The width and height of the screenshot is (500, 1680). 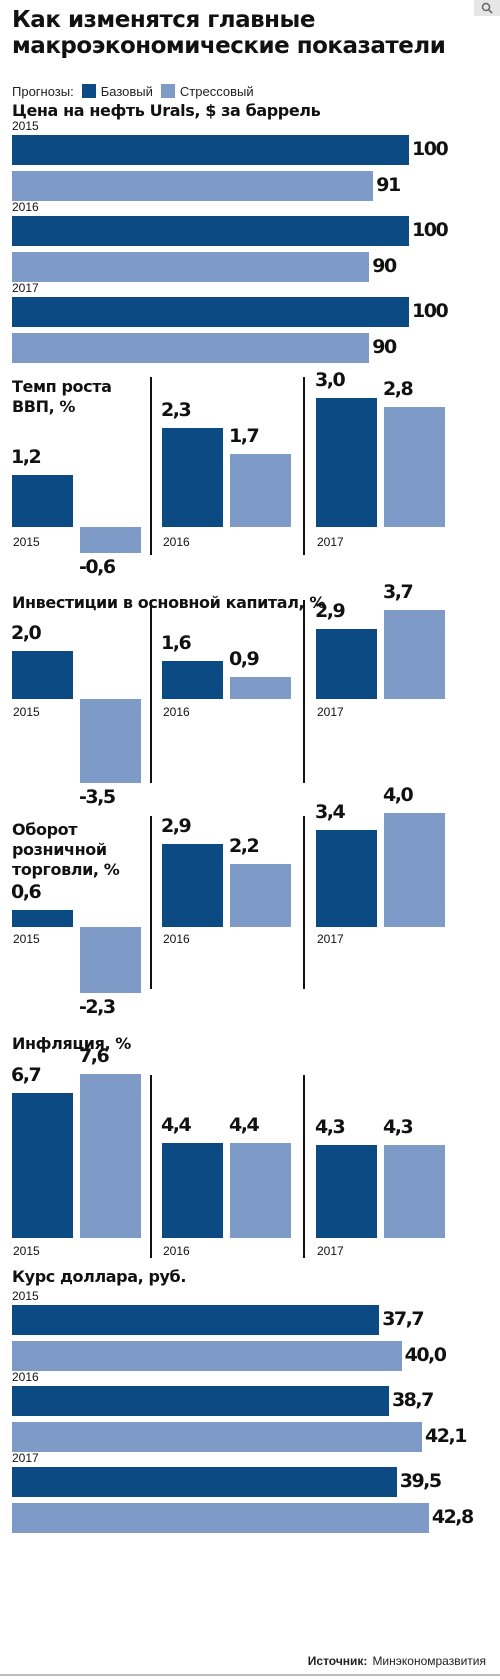 What do you see at coordinates (26, 542) in the screenshot?
I see `gdp-year-label: 2015` at bounding box center [26, 542].